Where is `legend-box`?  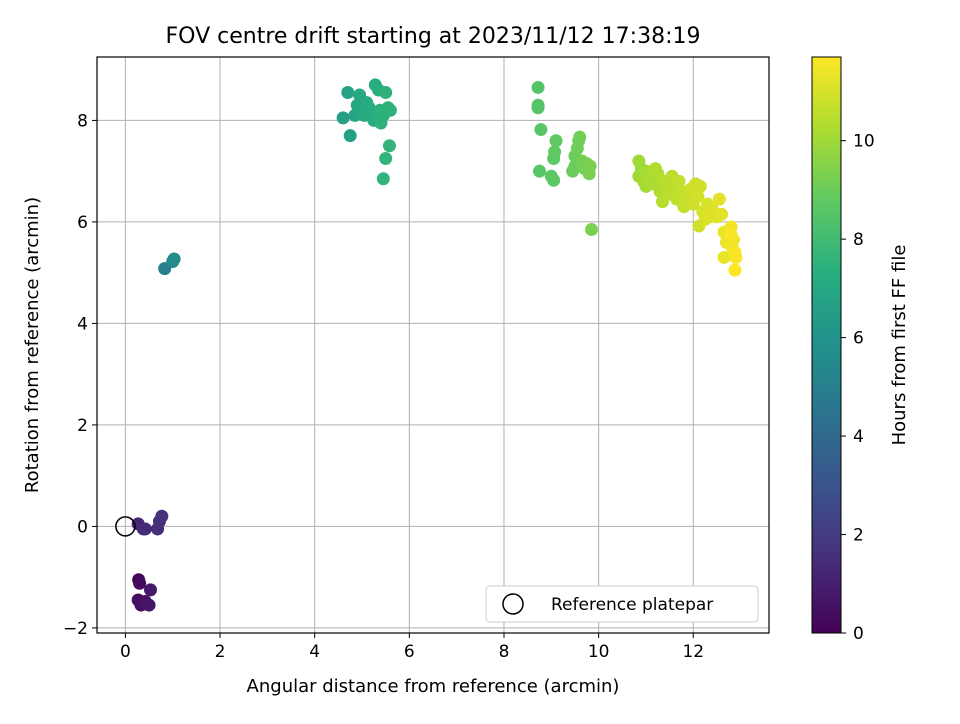
legend-box is located at coordinates (622, 604).